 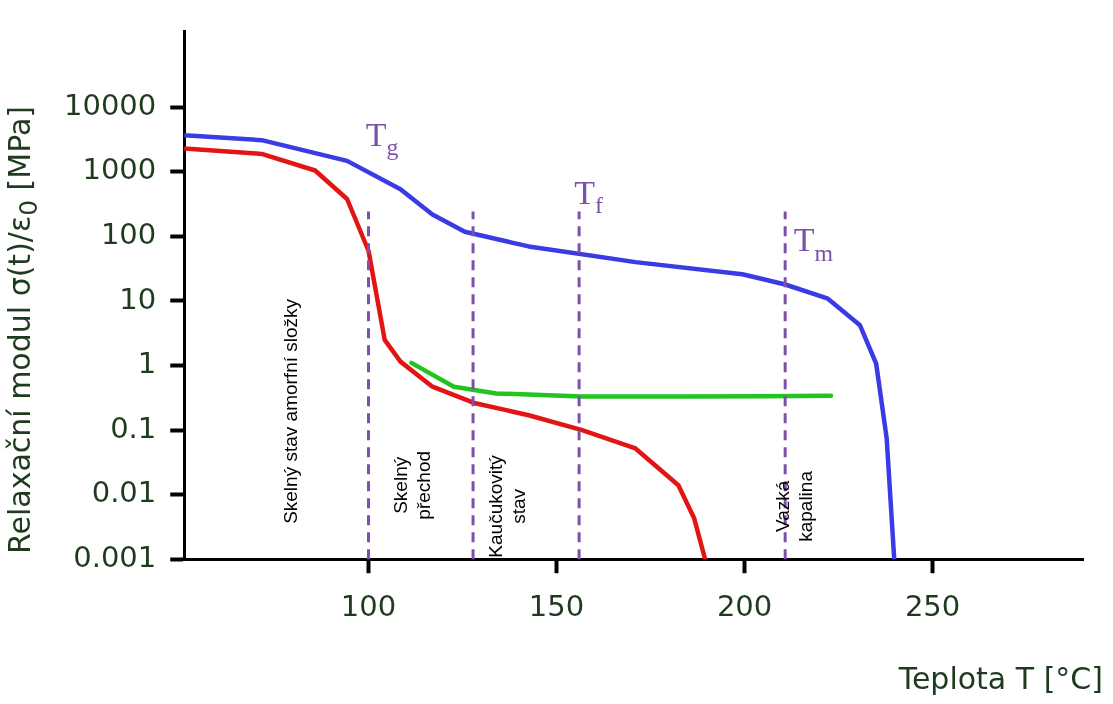 I want to click on annotation: Kaučukovitý stav, so click(x=506, y=506).